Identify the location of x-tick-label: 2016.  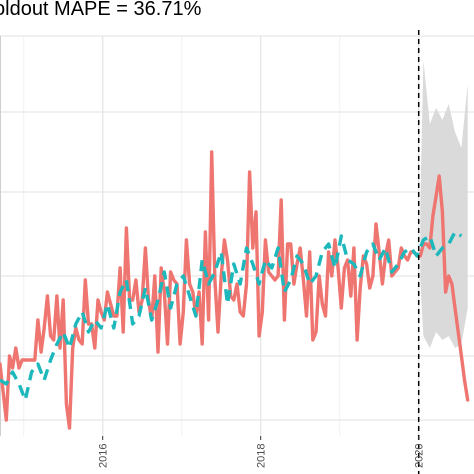
(104, 456).